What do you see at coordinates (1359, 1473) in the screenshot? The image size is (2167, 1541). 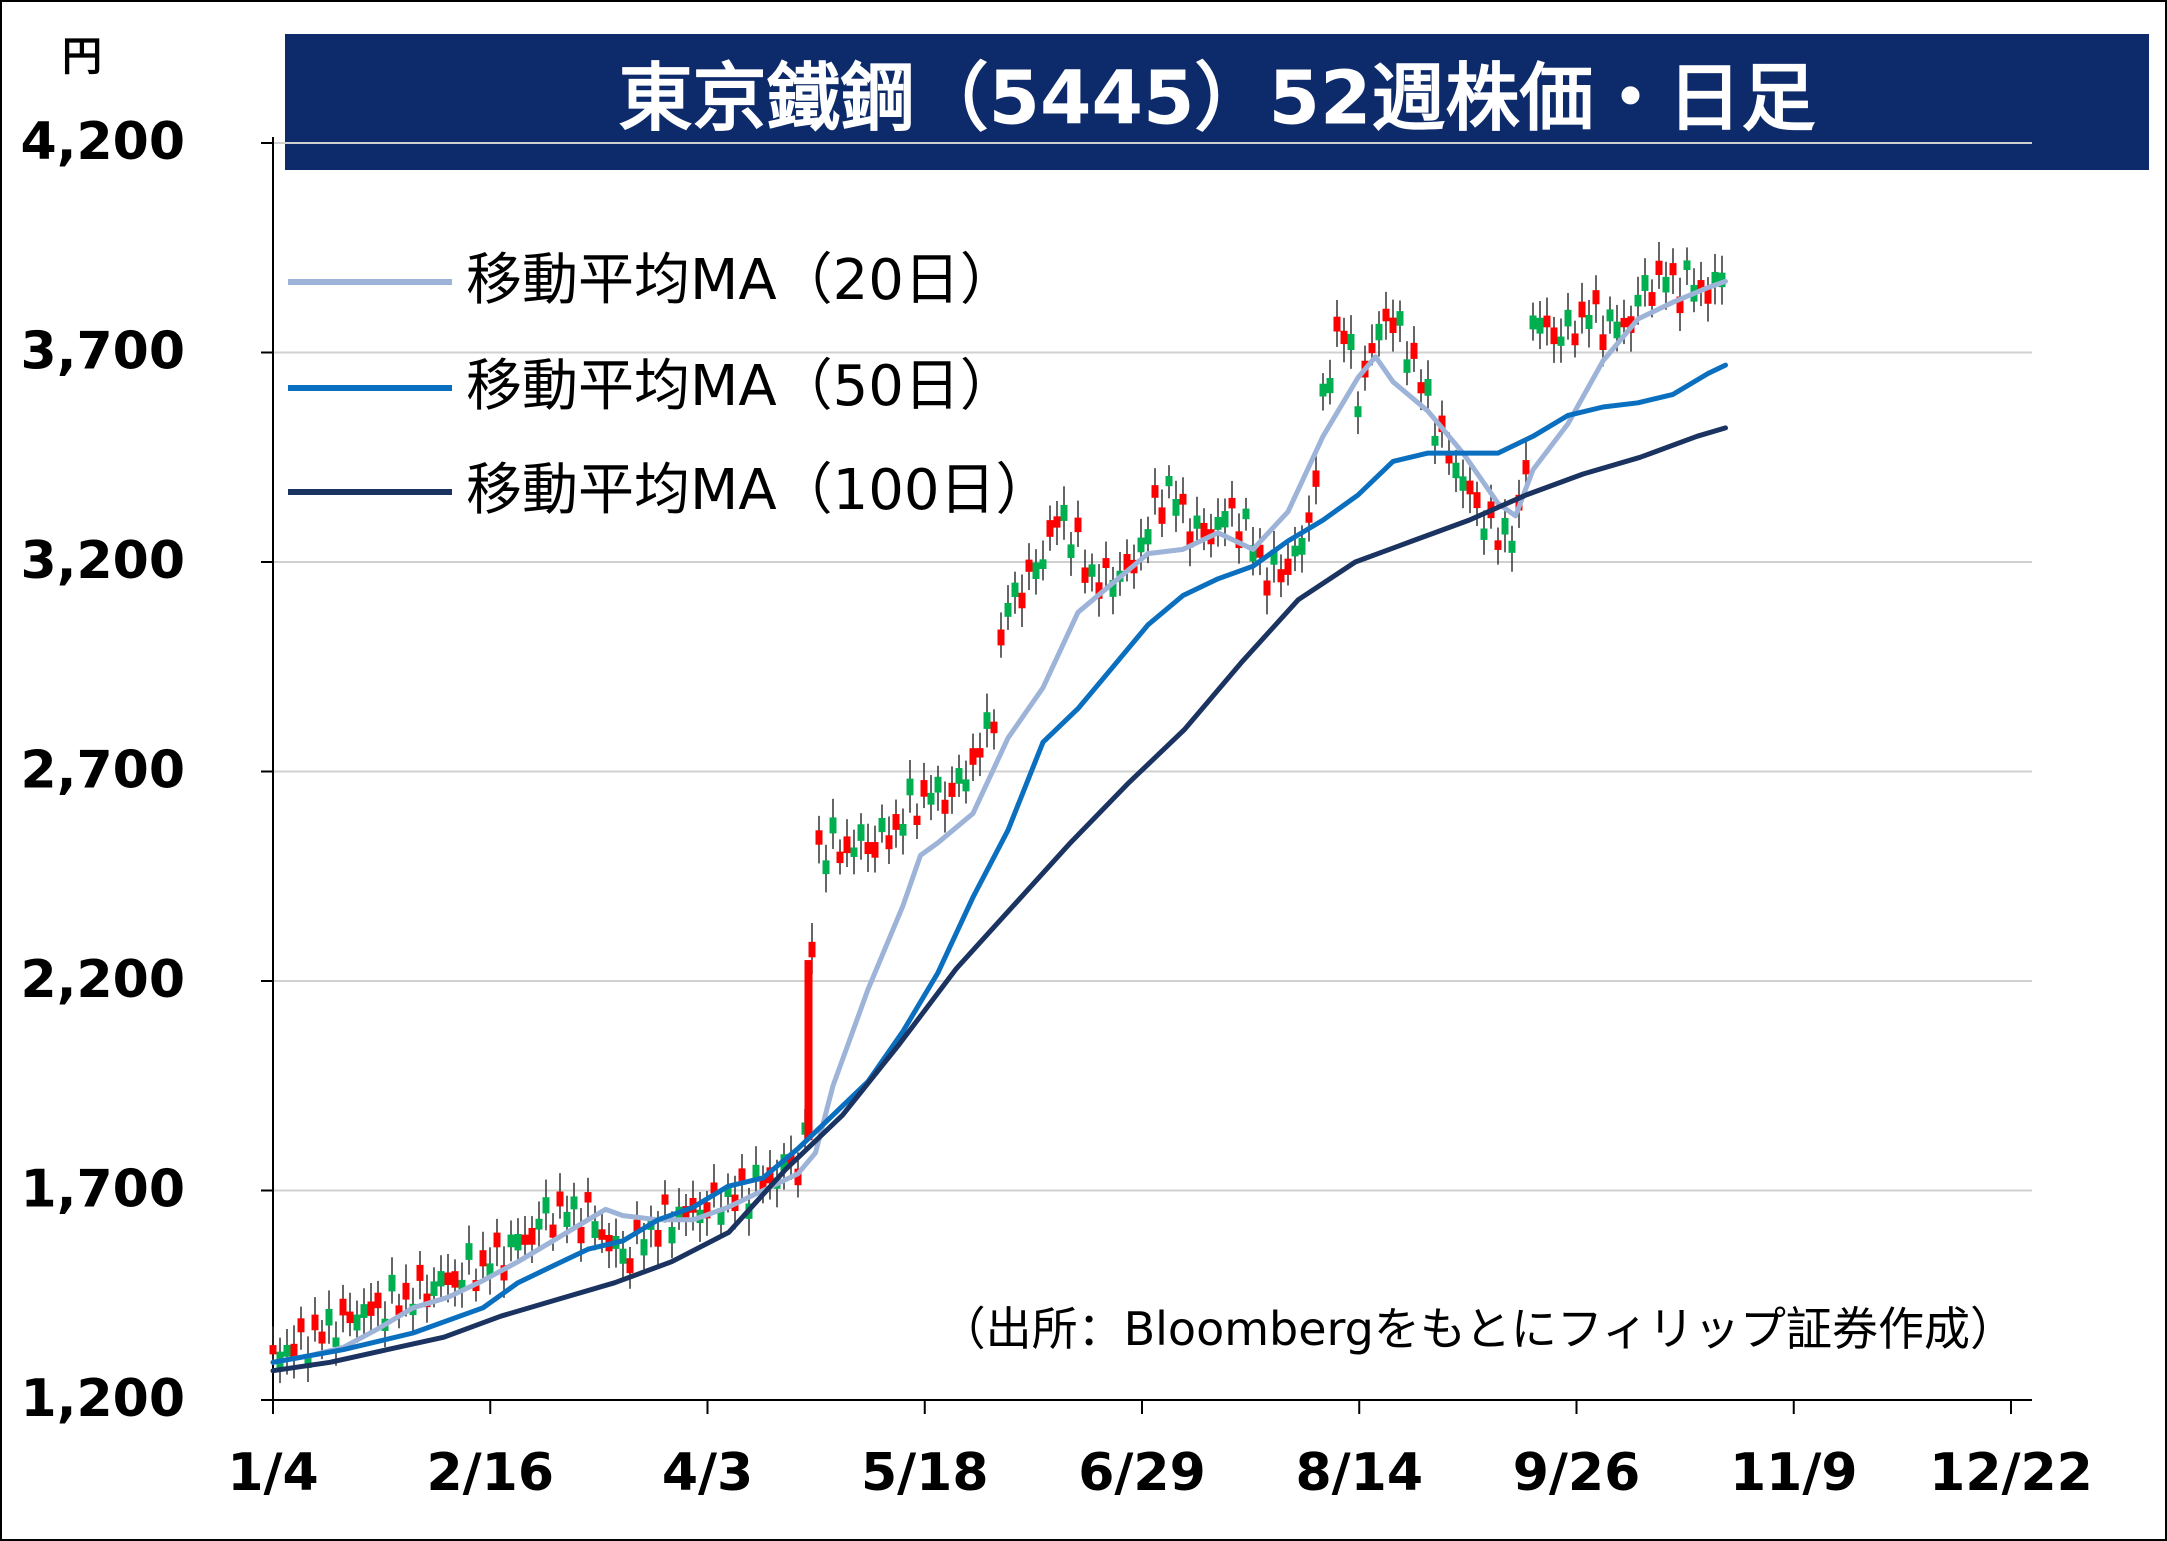 I see `x-tick-label: 8/14` at bounding box center [1359, 1473].